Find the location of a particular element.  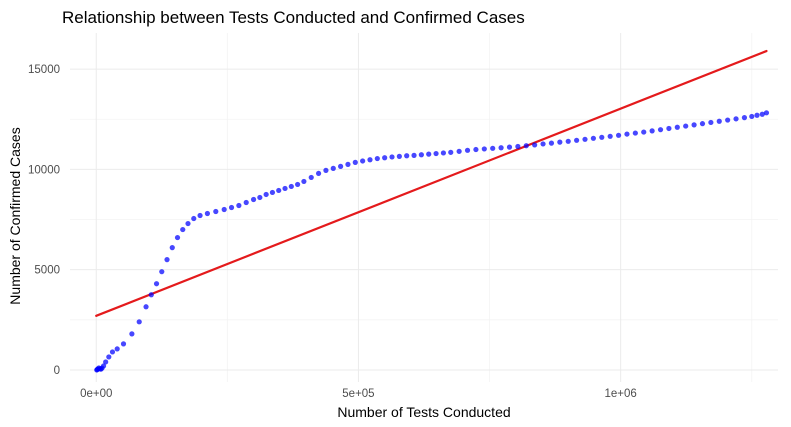

x-tick-label: 0e+00 is located at coordinates (96, 394).